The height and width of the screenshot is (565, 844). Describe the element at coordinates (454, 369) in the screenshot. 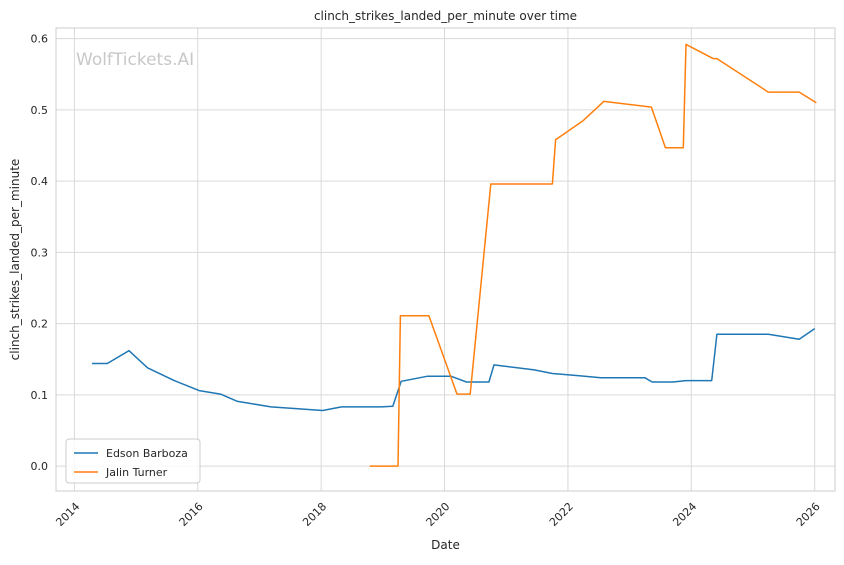

I see `series-line` at that location.